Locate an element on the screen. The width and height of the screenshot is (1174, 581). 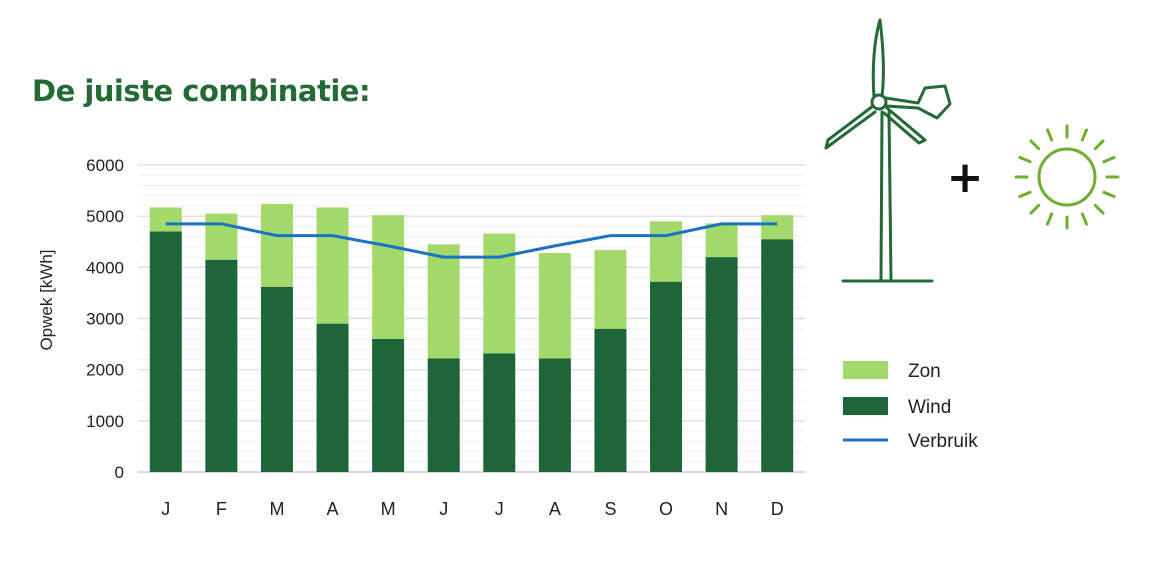
wind-turbine-icon is located at coordinates (888, 150).